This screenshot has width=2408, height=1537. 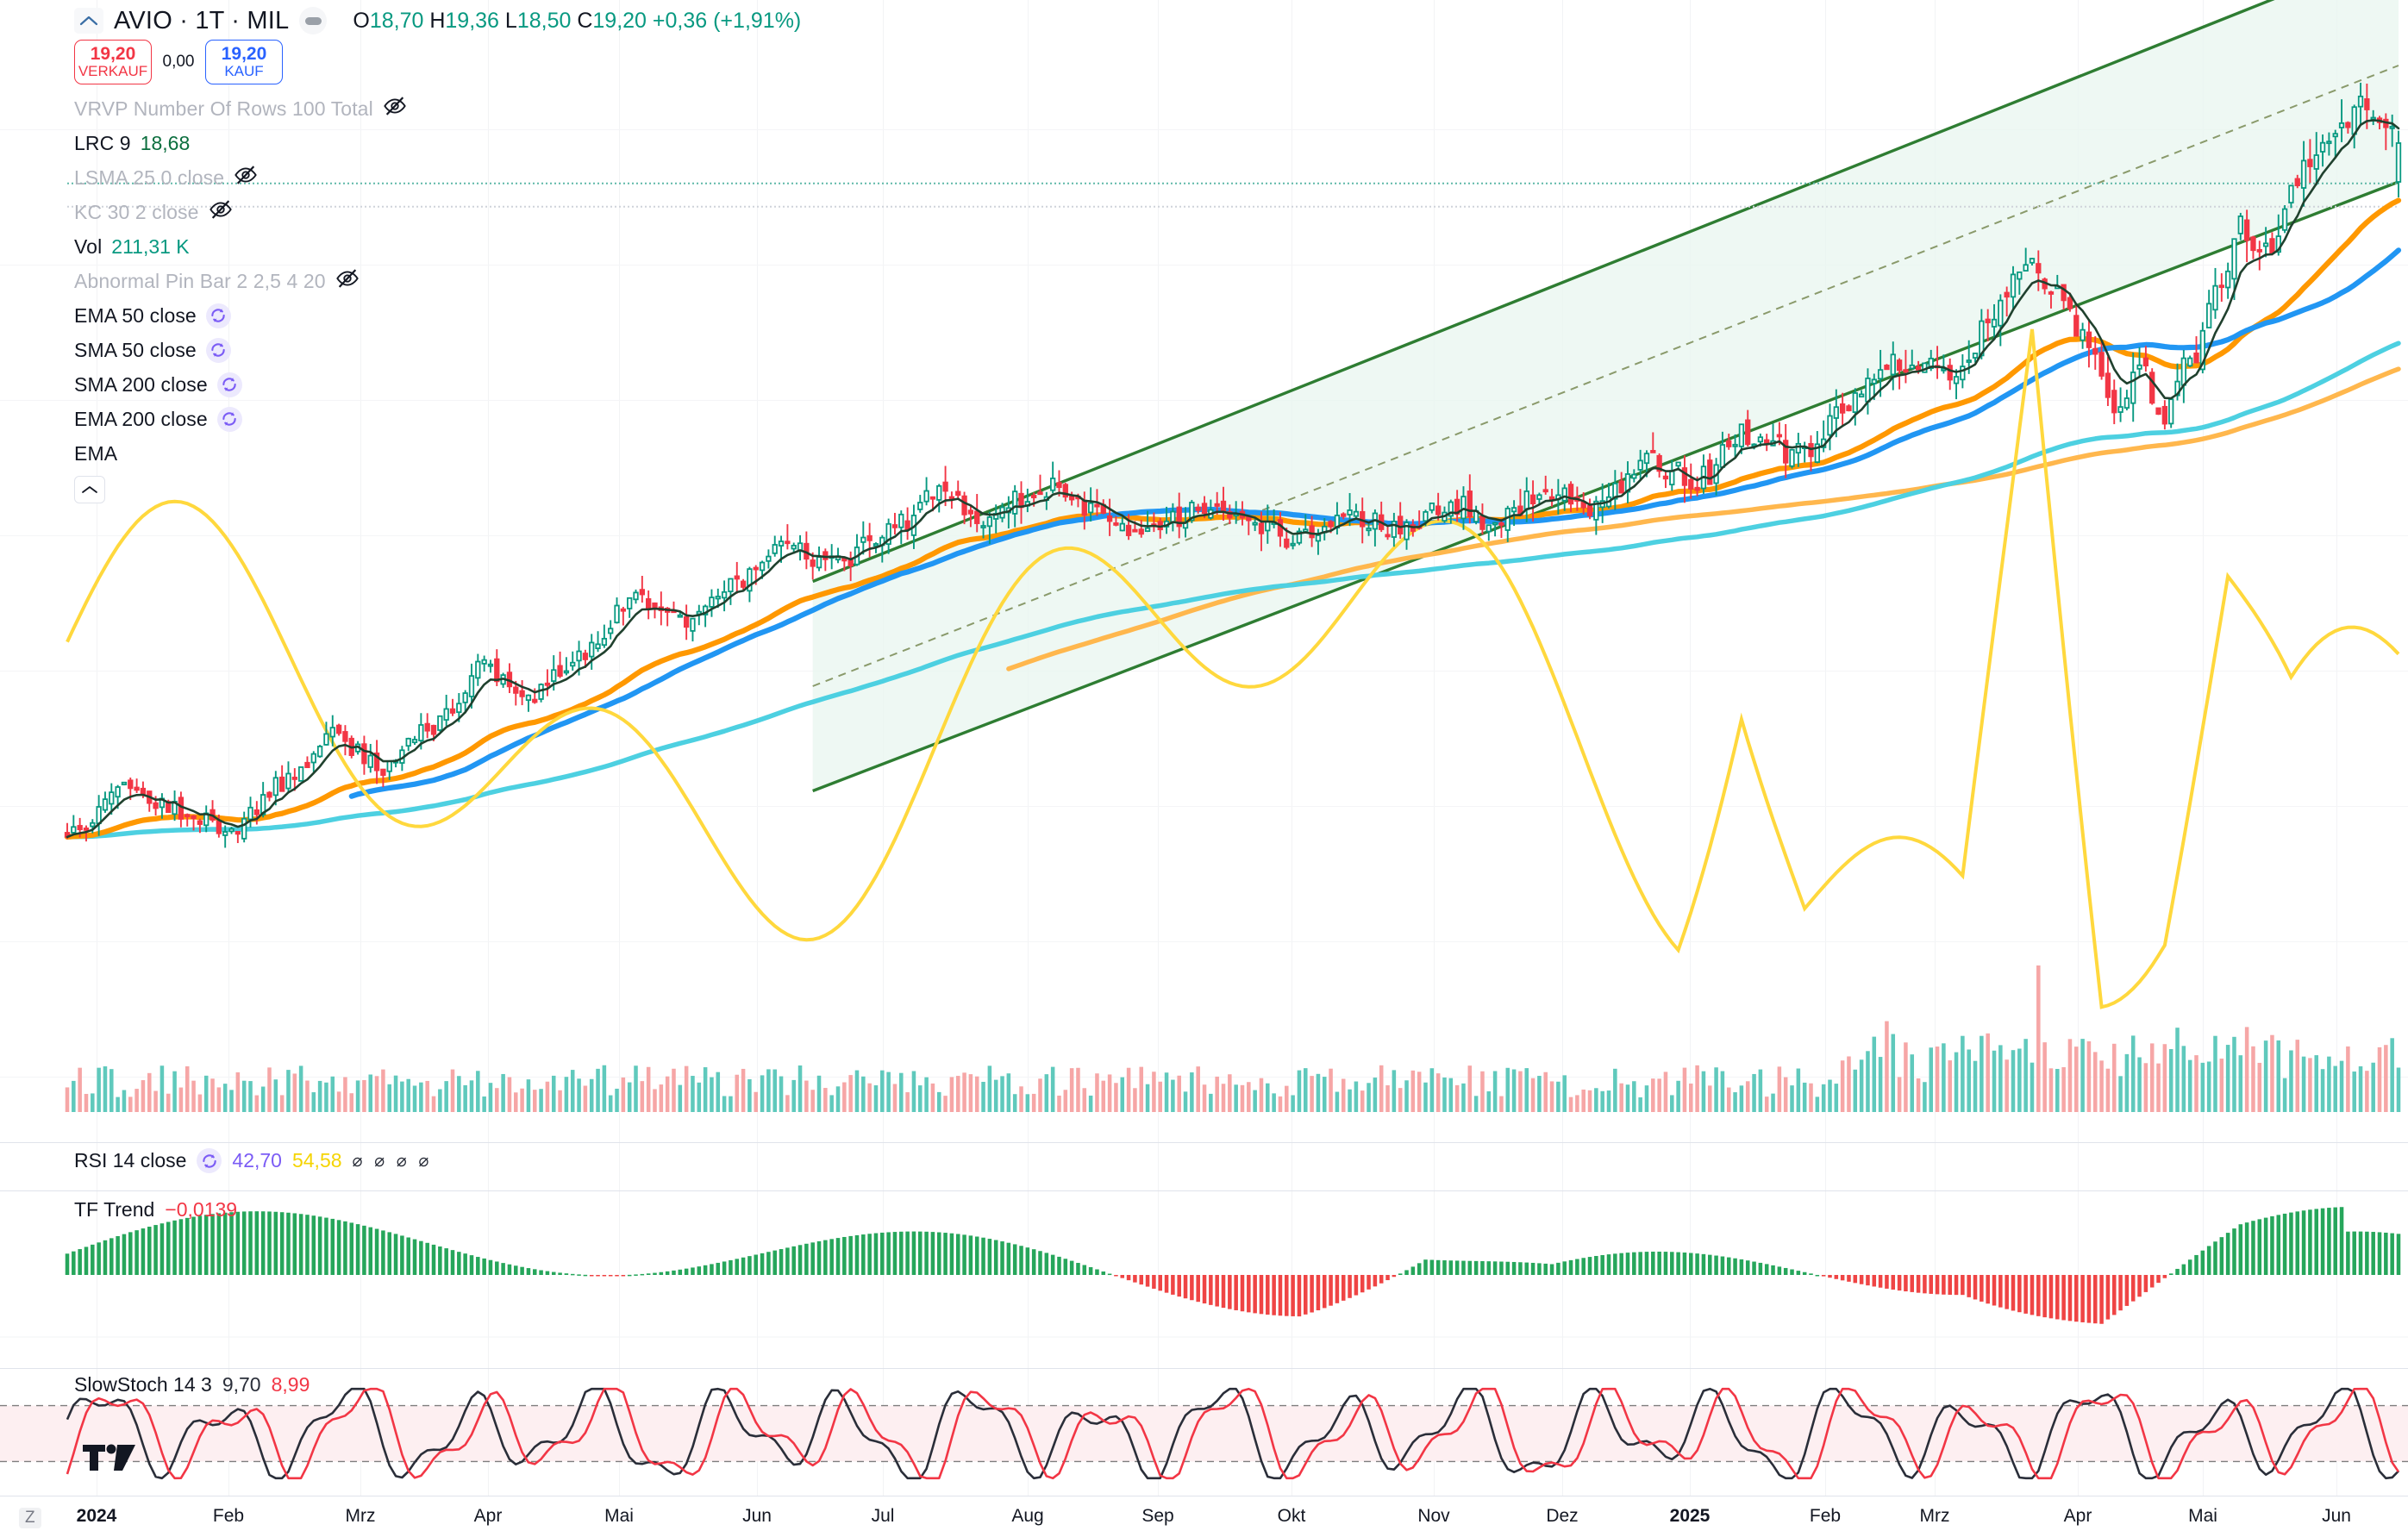 I want to click on indicator-row-4: Vol 211,31 K, so click(x=437, y=246).